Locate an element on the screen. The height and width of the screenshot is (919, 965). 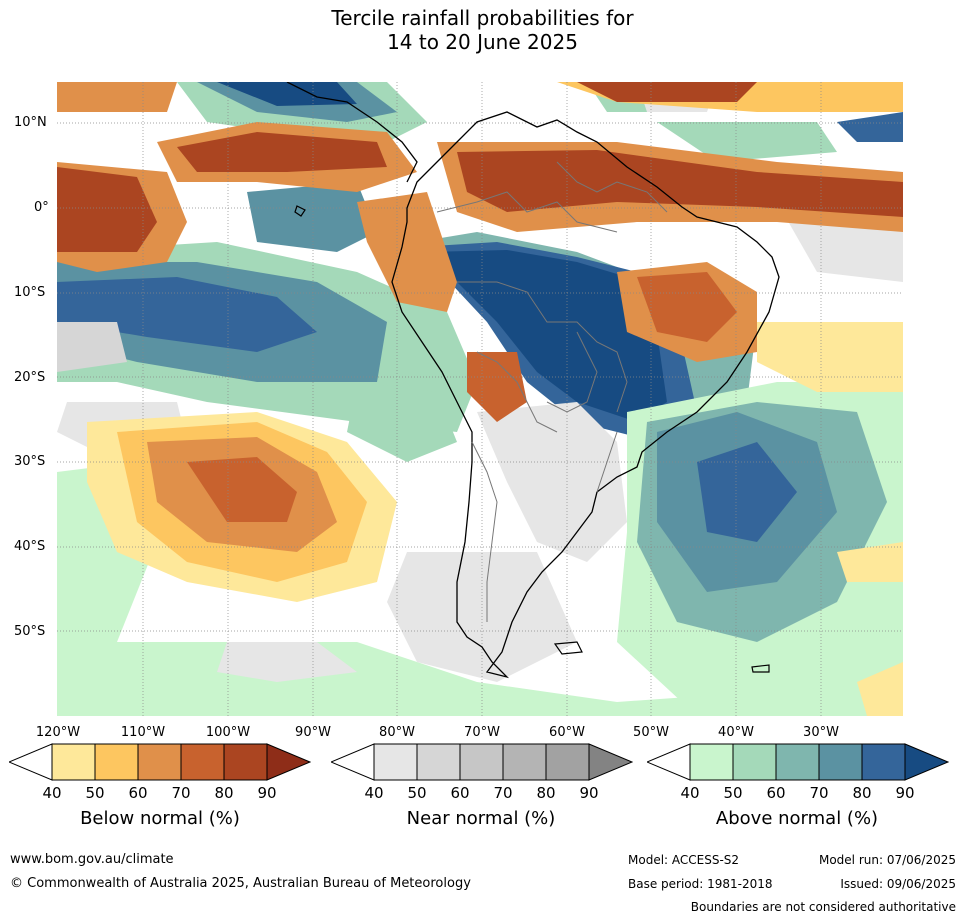
colorbar-above-min-arrow is located at coordinates (669, 762).